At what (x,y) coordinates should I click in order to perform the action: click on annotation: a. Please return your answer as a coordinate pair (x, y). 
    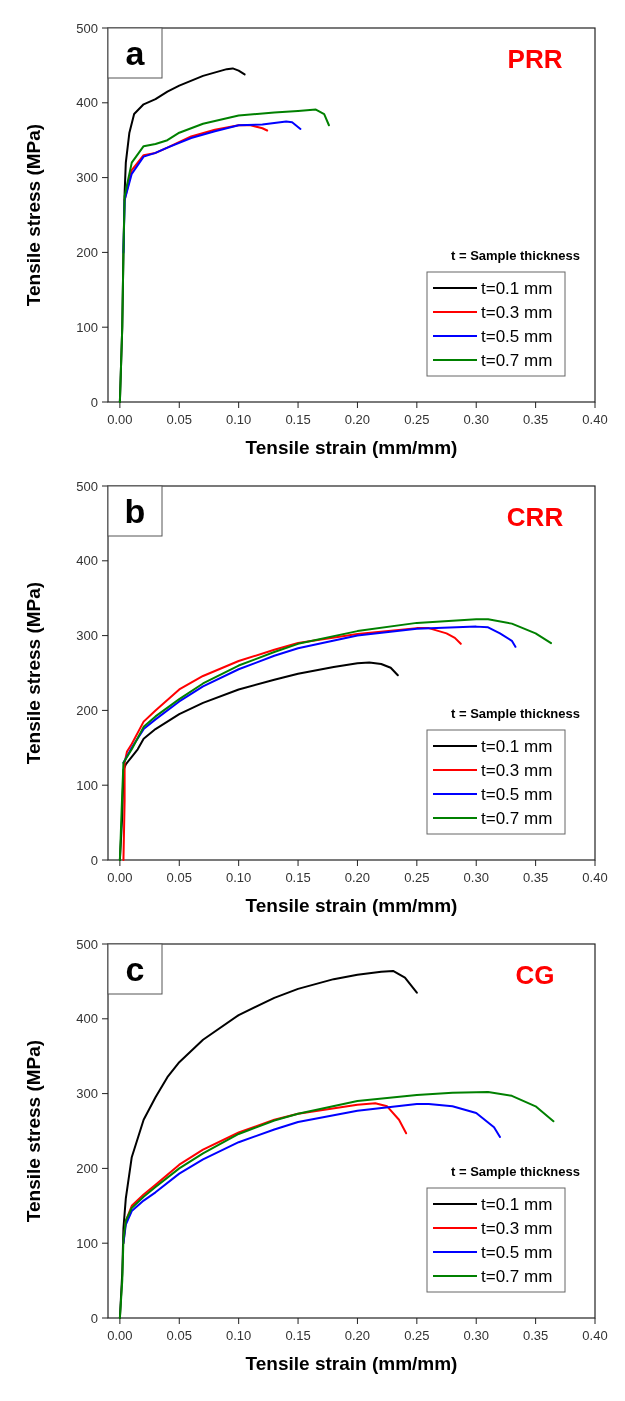
    Looking at the image, I should click on (135, 53).